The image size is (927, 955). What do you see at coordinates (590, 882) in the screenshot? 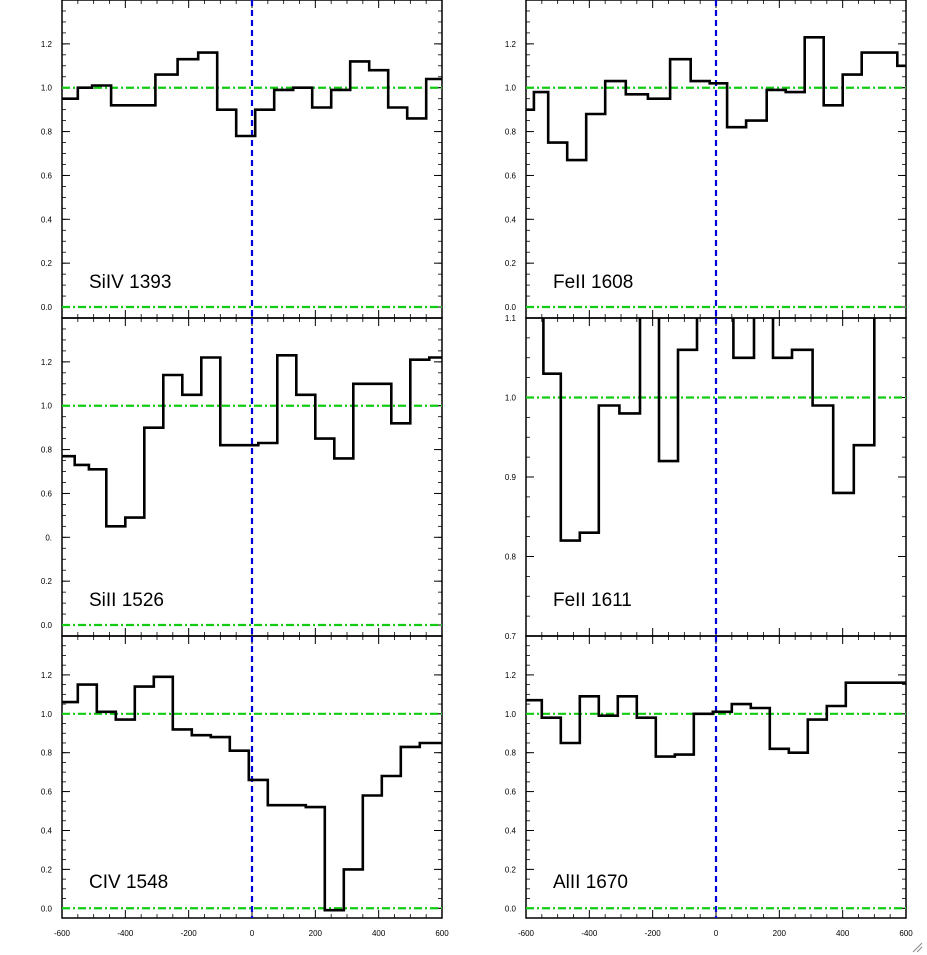
I see `panel-label: AlII 1670` at bounding box center [590, 882].